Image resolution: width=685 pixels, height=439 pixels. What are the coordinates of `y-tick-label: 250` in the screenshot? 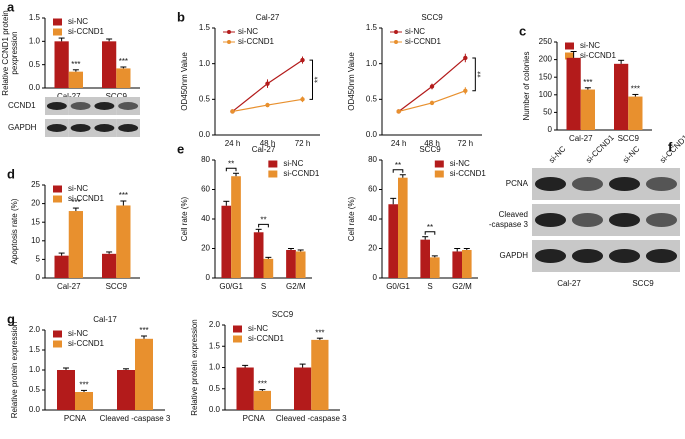 It's located at (546, 41).